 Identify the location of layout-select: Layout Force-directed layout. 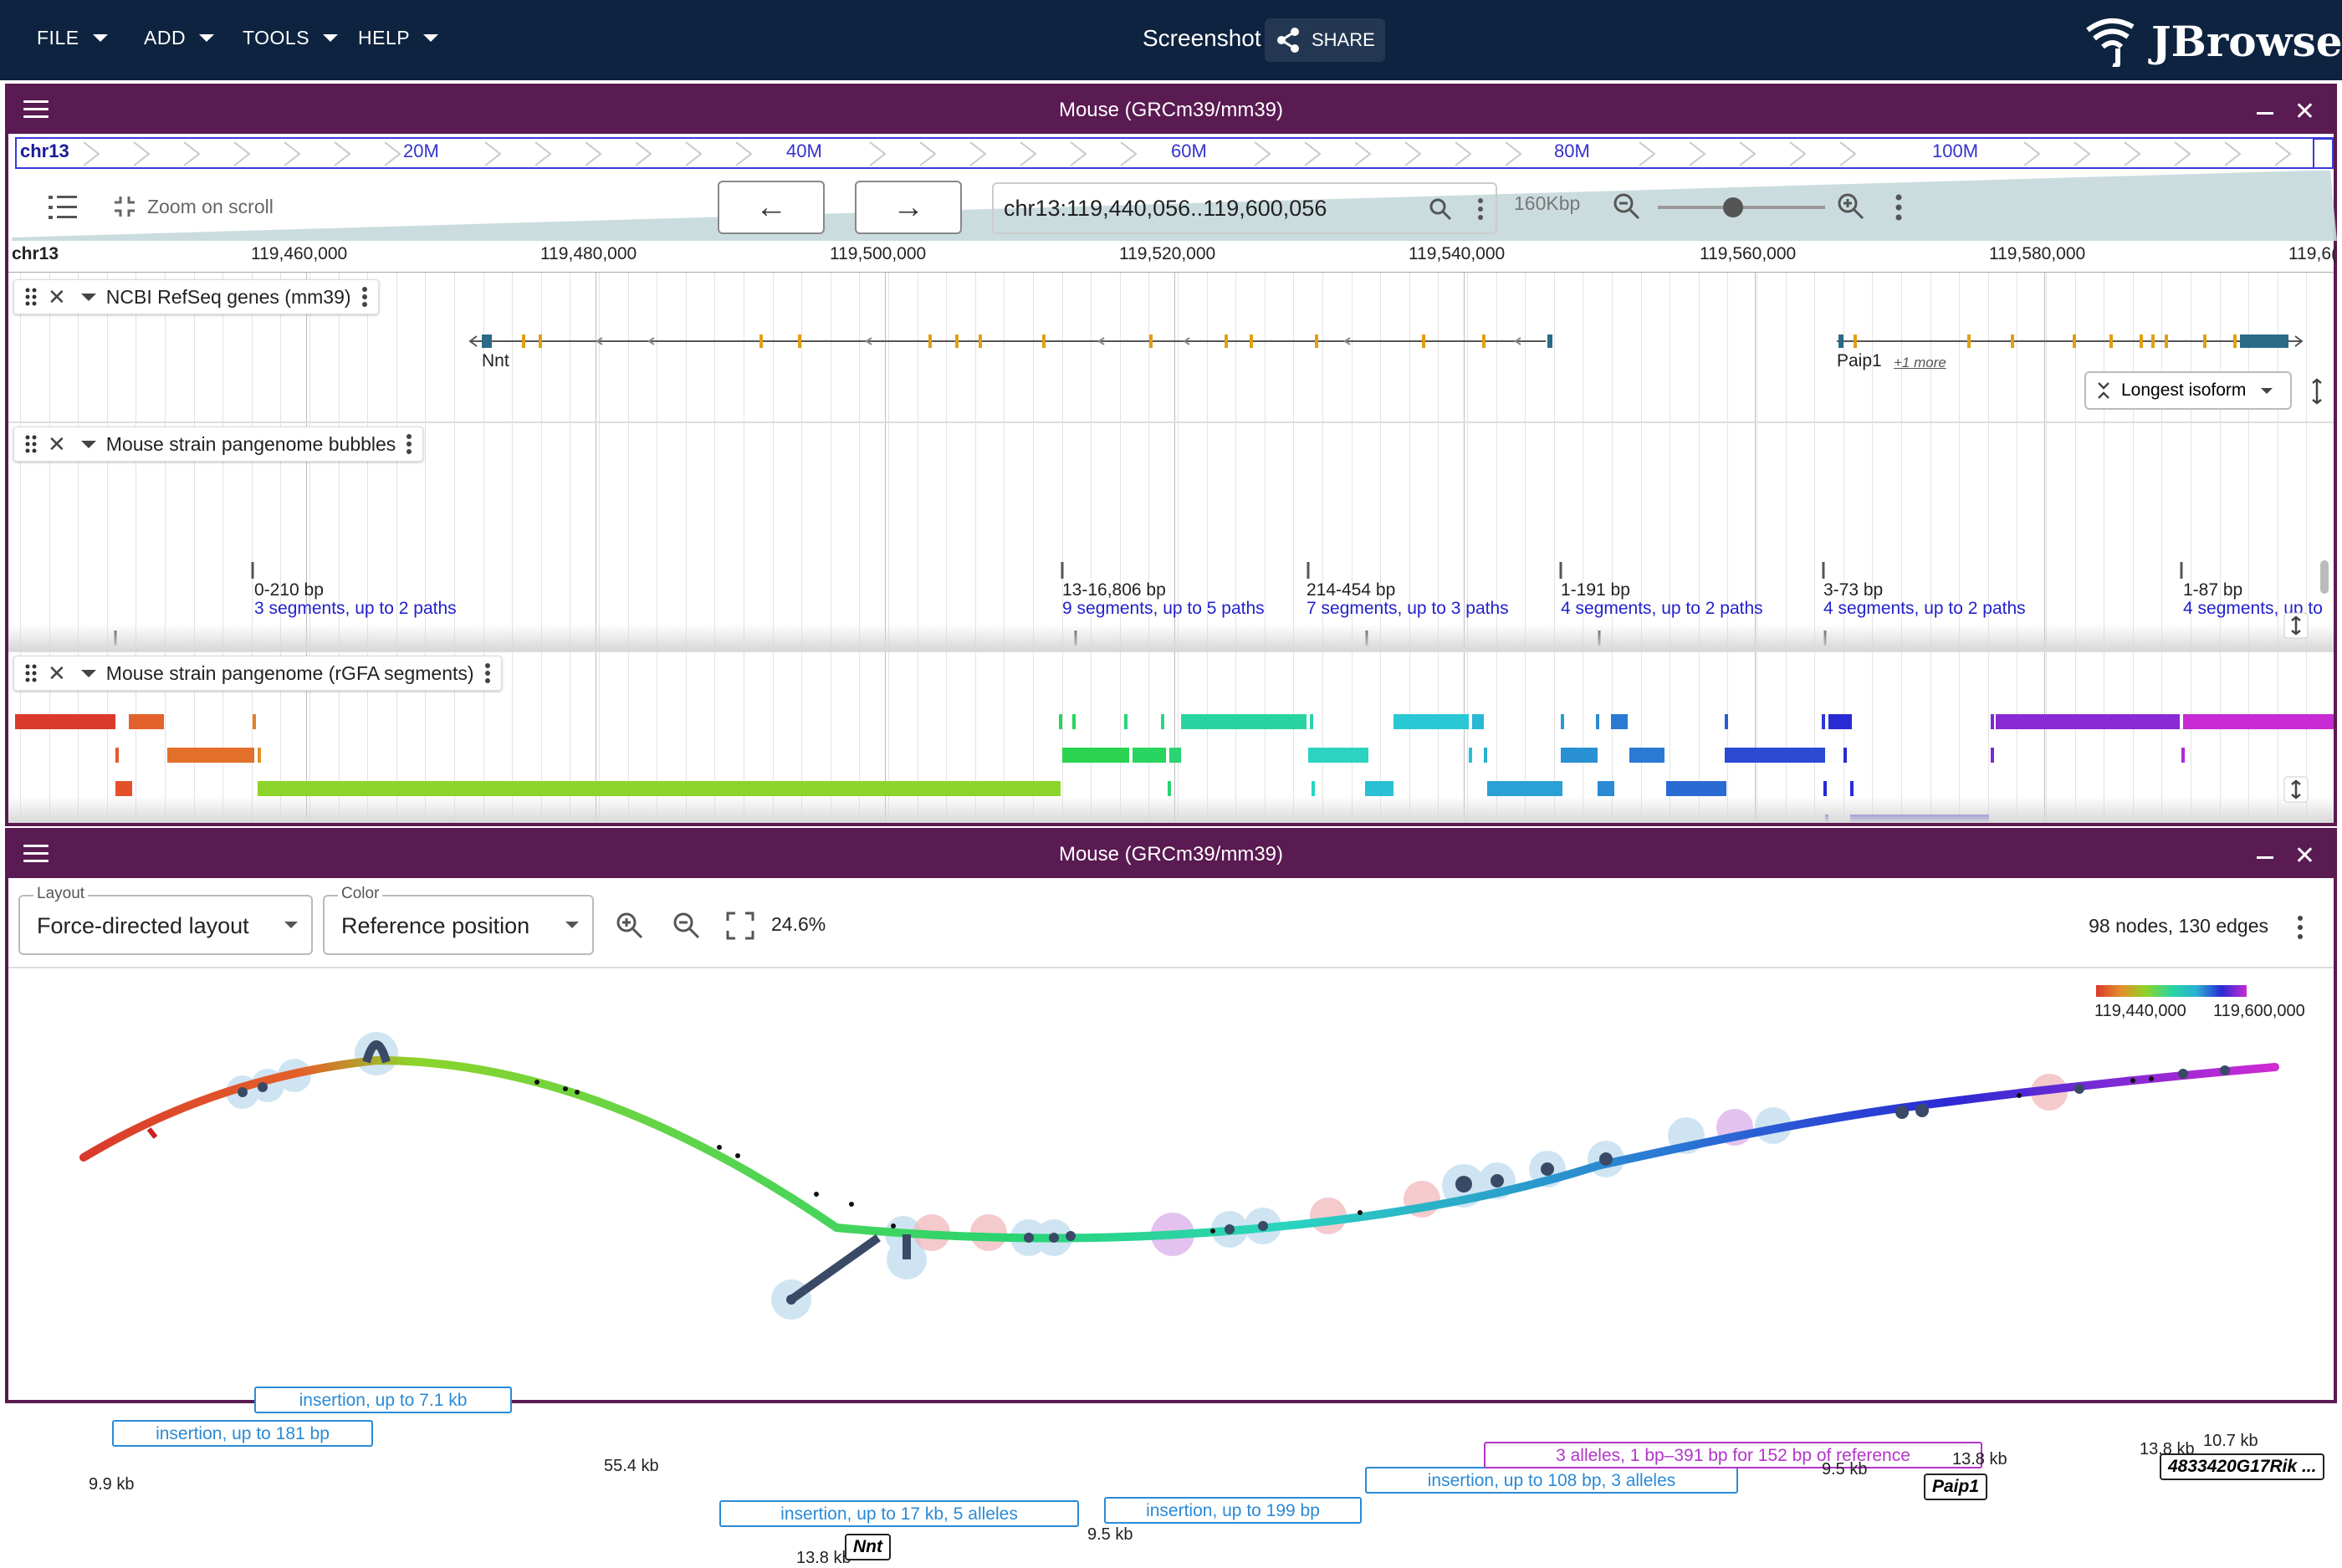
(165, 920).